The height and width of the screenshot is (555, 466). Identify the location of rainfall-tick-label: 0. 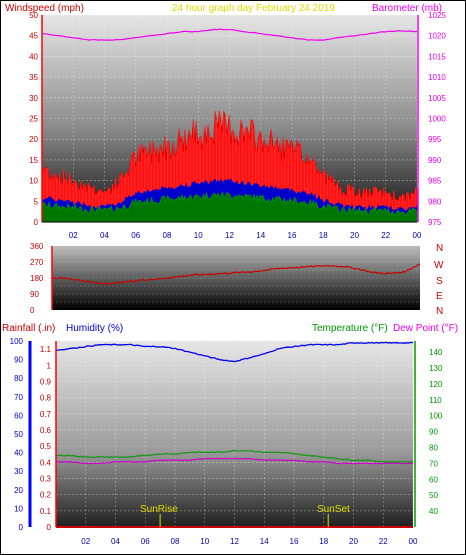
(49, 527).